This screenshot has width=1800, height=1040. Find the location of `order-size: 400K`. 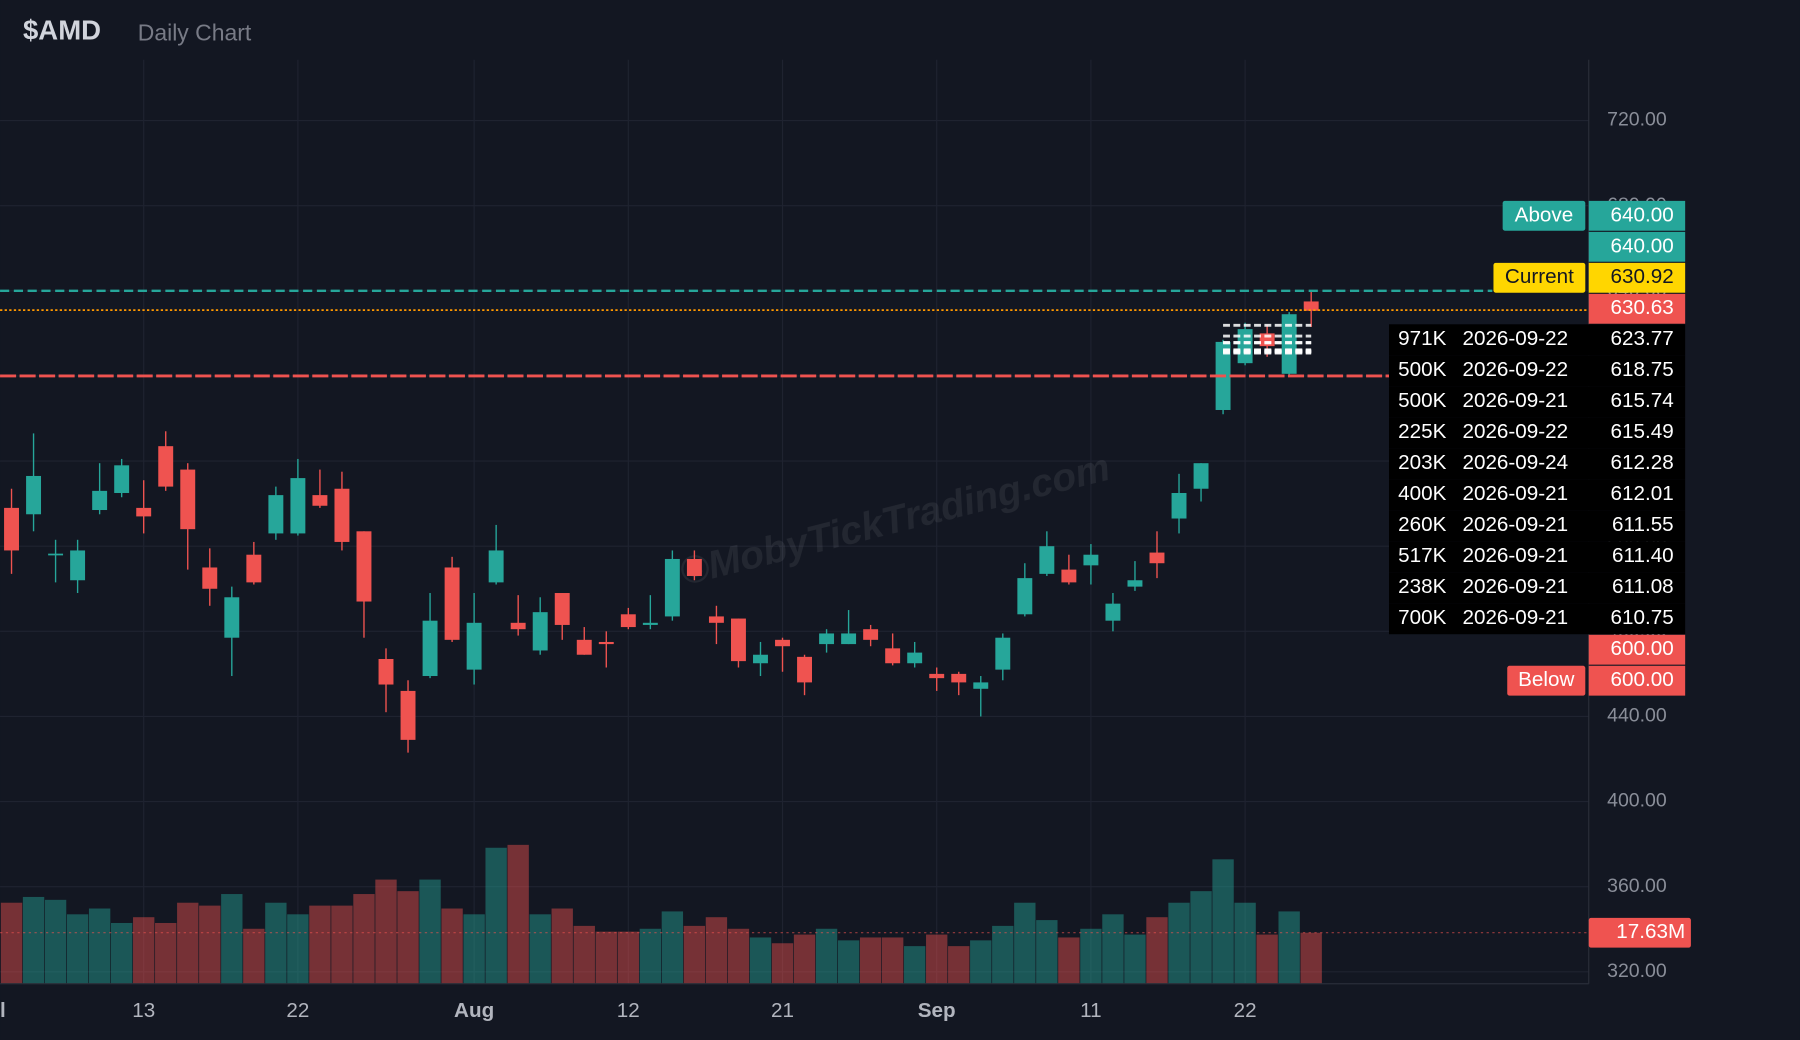

order-size: 400K is located at coordinates (1422, 493).